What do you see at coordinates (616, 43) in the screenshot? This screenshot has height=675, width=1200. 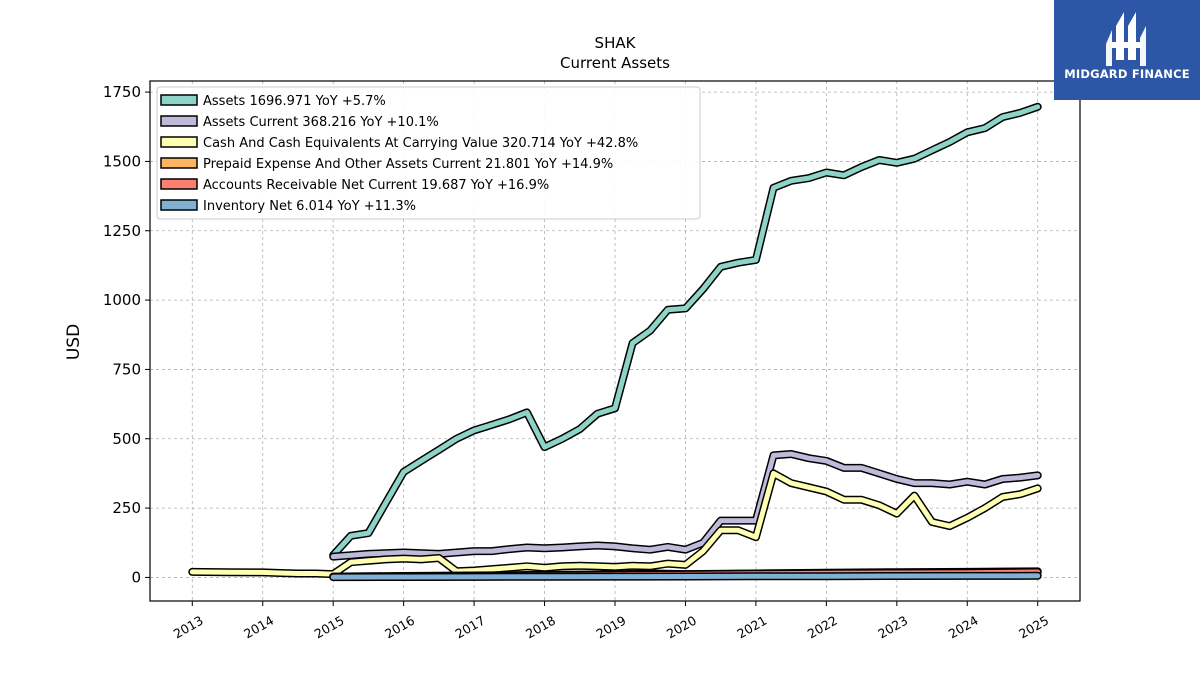 I see `chart-title: SHAK` at bounding box center [616, 43].